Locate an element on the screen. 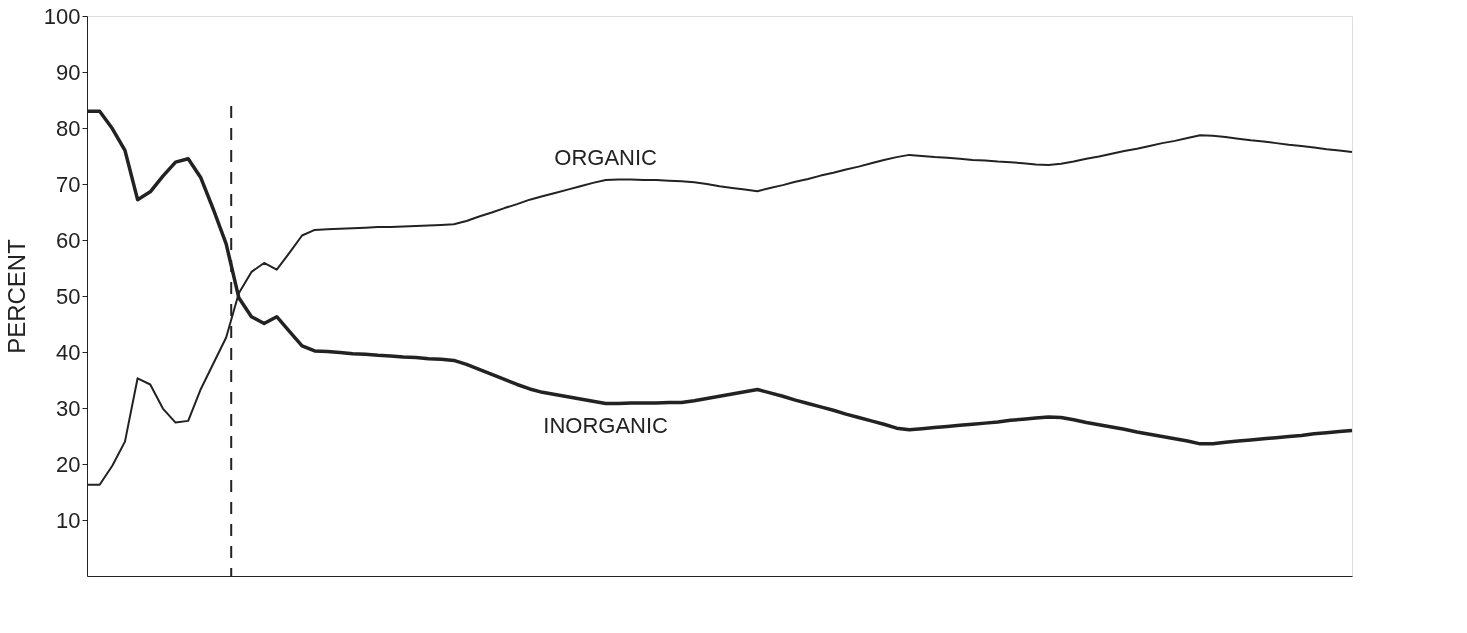  y-tick-label: 90 is located at coordinates (68, 72).